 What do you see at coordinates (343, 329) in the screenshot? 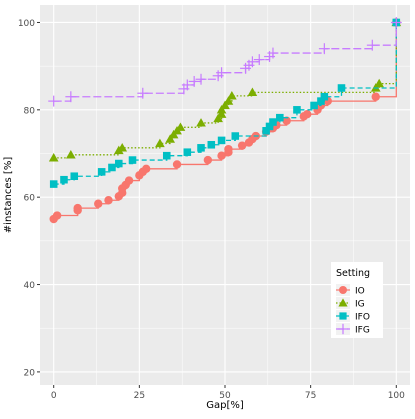
I see `legend-key-marker-ifg` at bounding box center [343, 329].